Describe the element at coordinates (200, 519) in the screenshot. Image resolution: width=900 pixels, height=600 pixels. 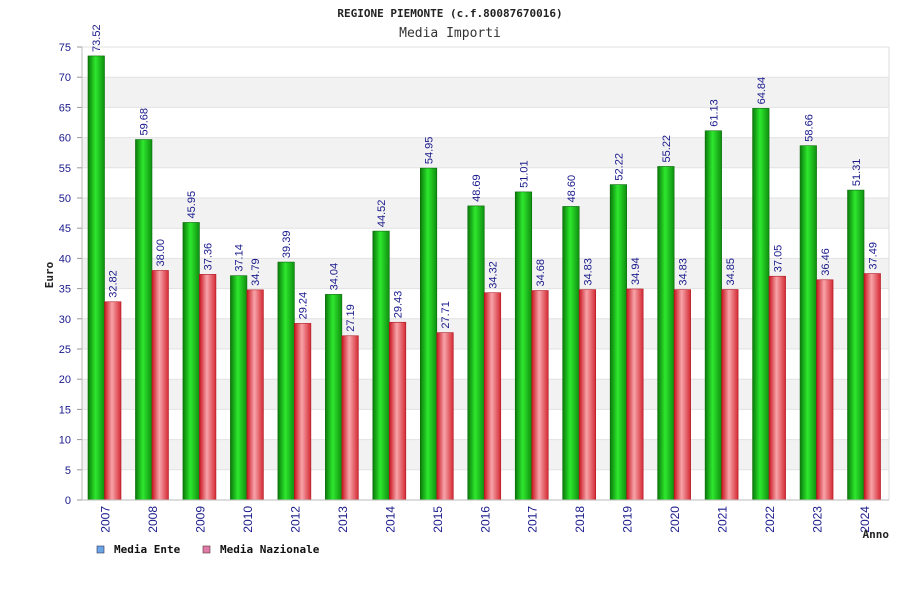
I see `x-tick-label: 2009` at that location.